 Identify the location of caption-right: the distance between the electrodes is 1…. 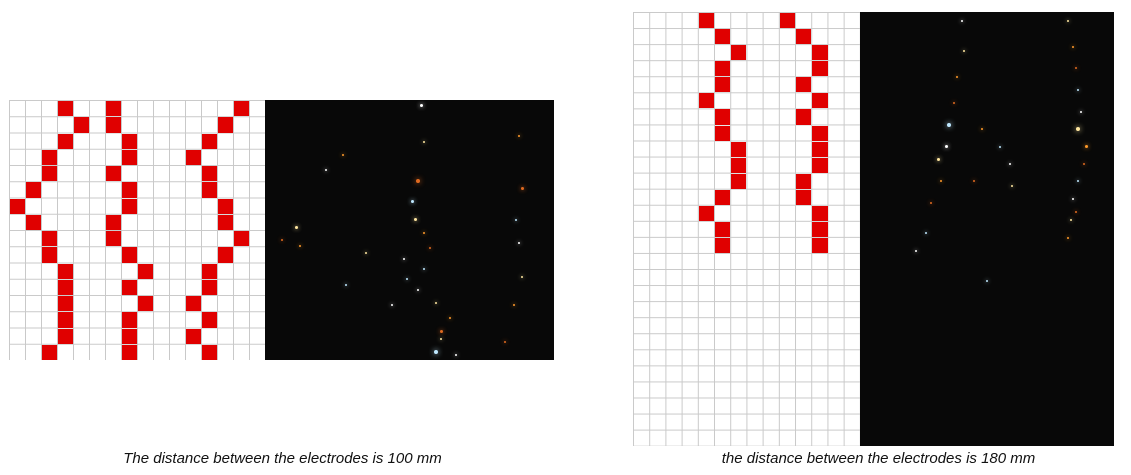
(878, 458).